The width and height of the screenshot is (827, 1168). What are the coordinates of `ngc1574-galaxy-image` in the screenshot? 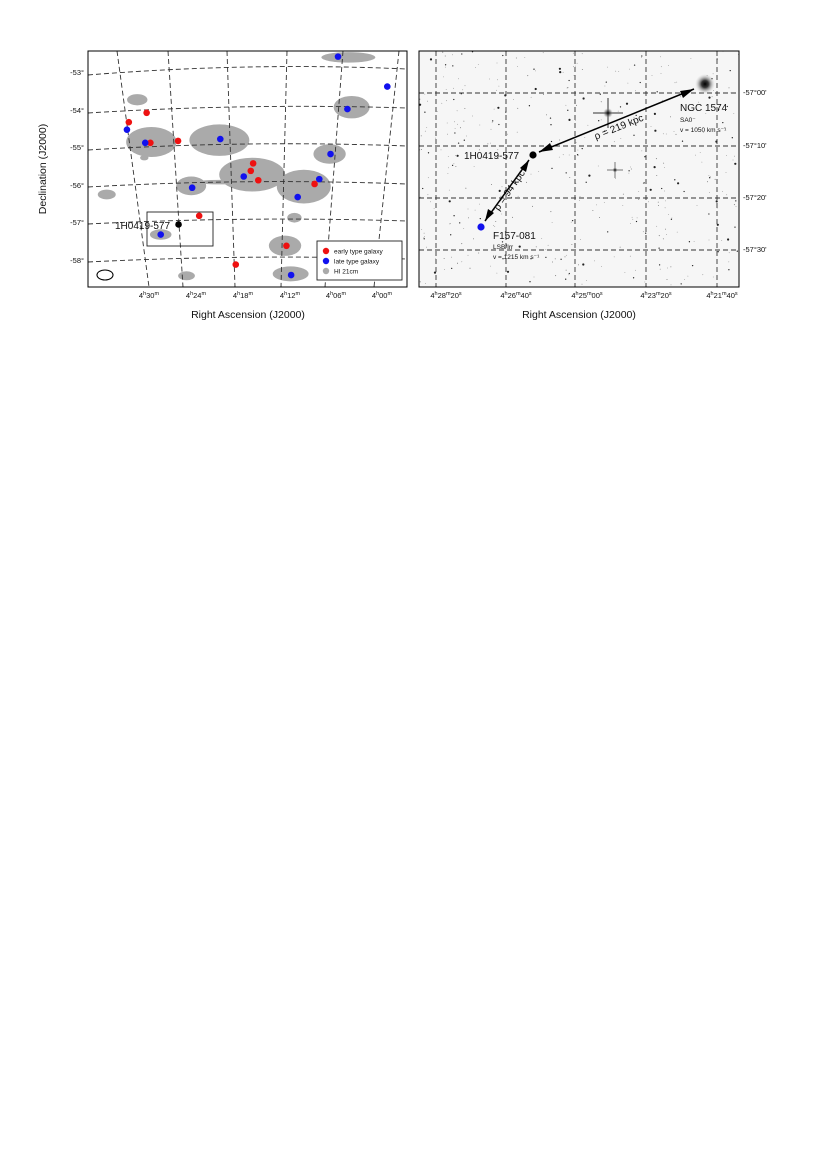 It's located at (705, 84).